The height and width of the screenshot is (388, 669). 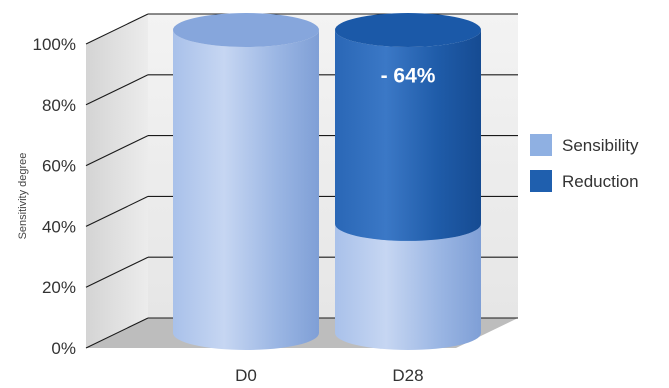 I want to click on y-tick-label: 80%, so click(x=59, y=105).